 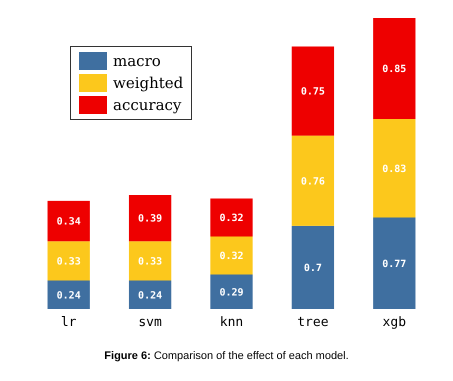 What do you see at coordinates (147, 105) in the screenshot?
I see `legend-label: accuracy` at bounding box center [147, 105].